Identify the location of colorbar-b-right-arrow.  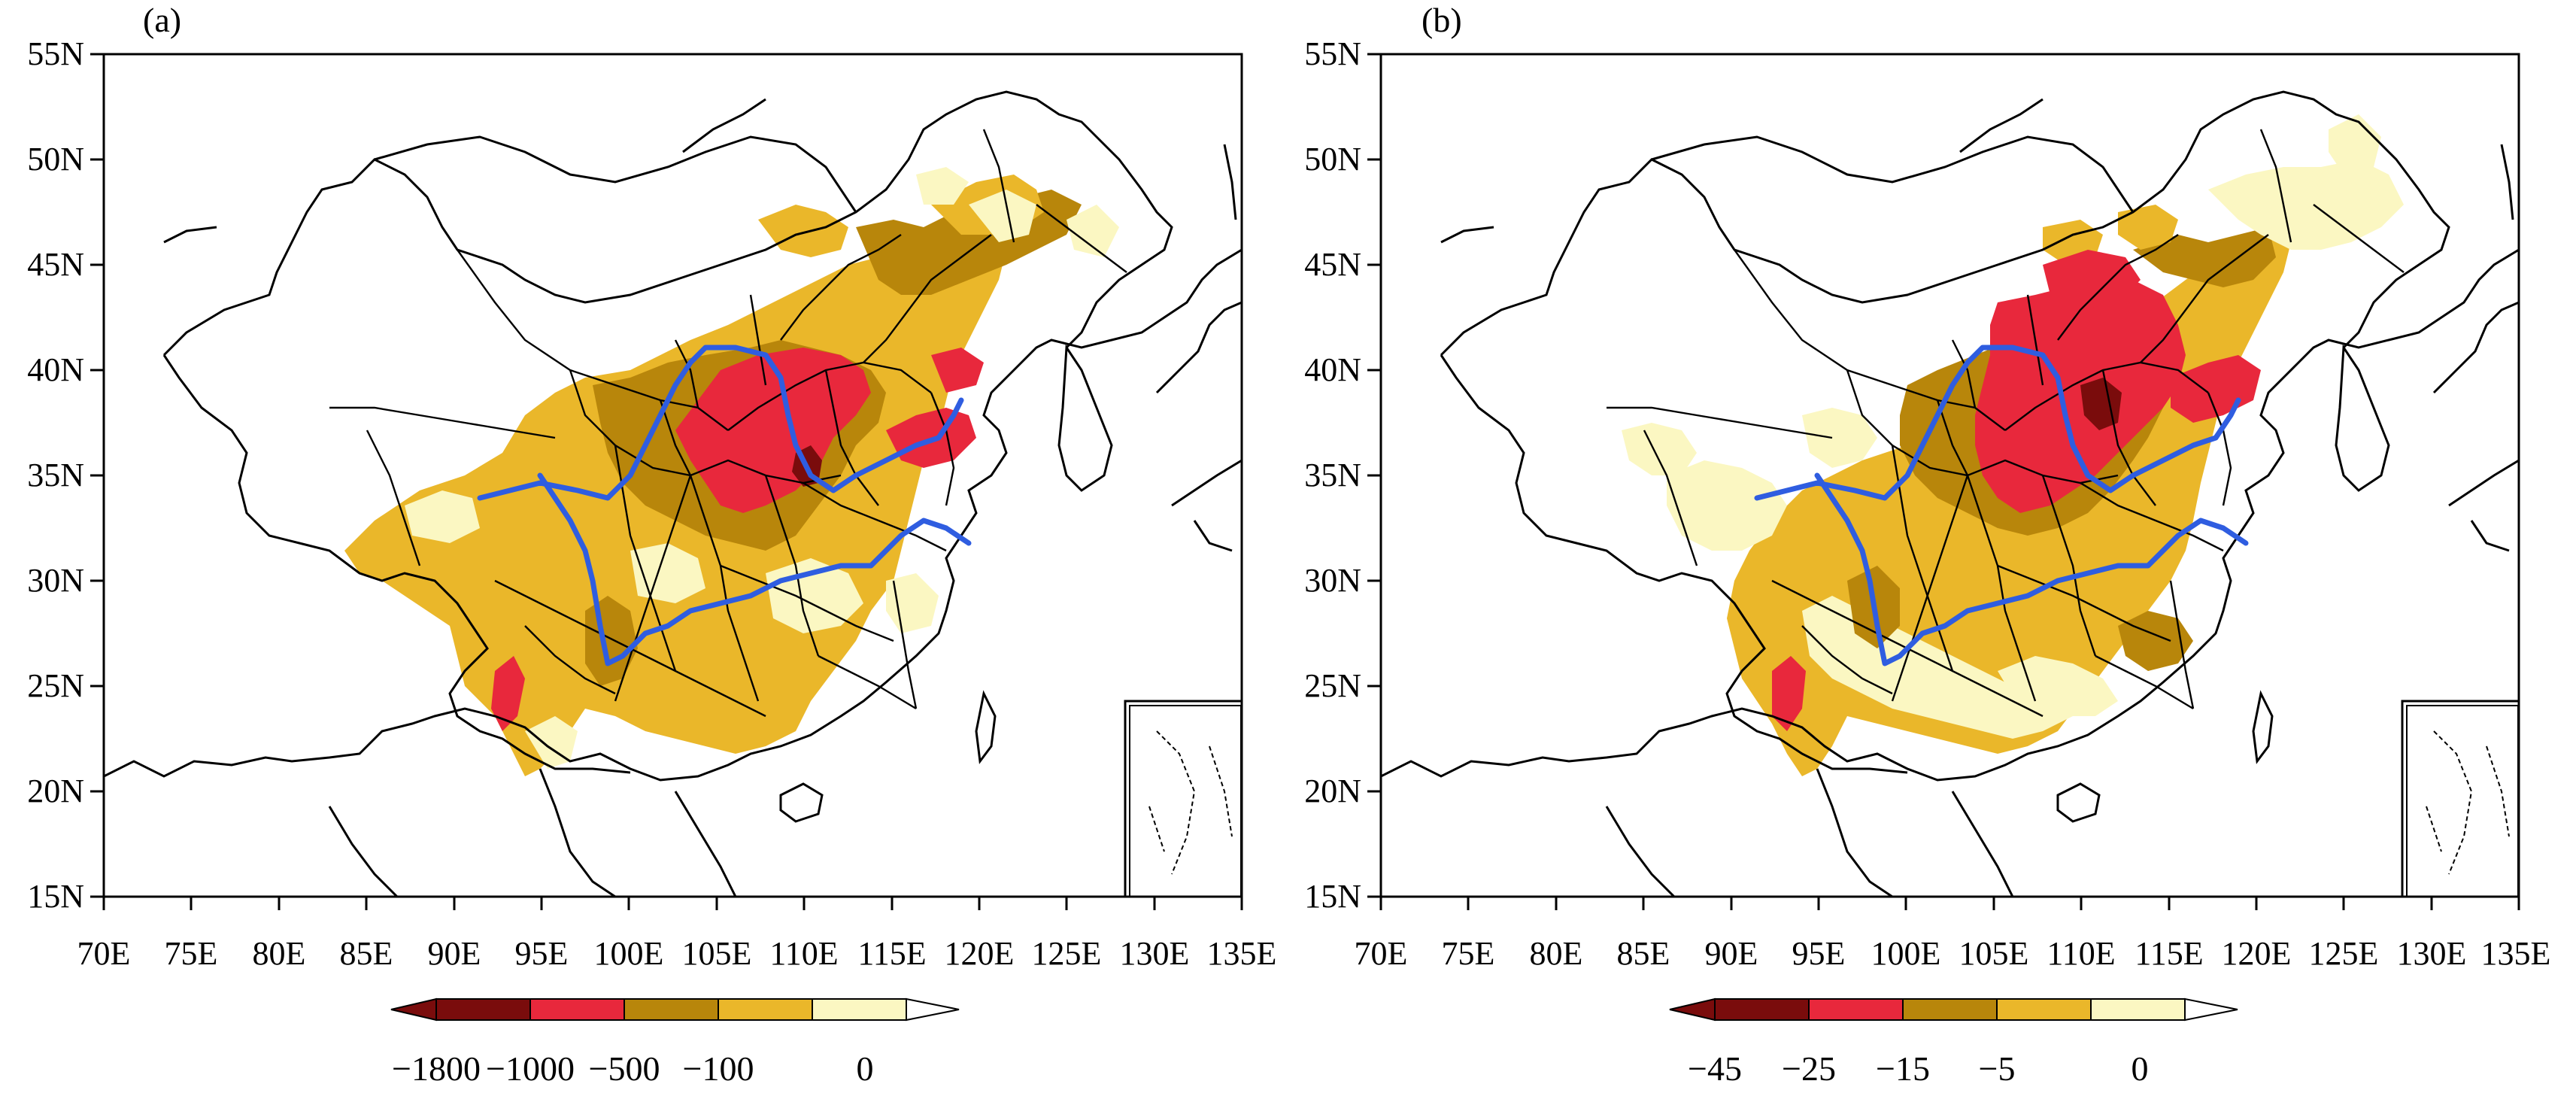
(2211, 1010).